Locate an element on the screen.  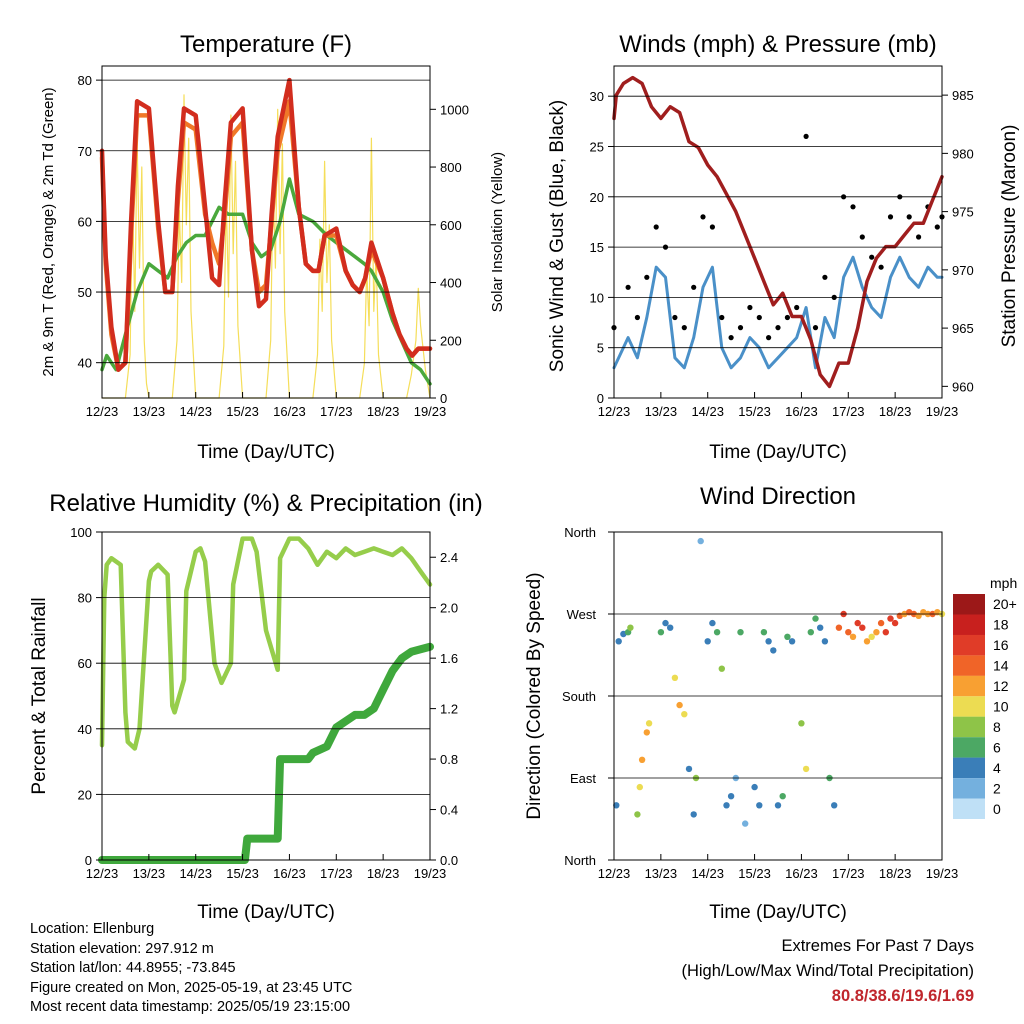
wind-direction-x-label: Time (Day/UTC) is located at coordinates (778, 912).